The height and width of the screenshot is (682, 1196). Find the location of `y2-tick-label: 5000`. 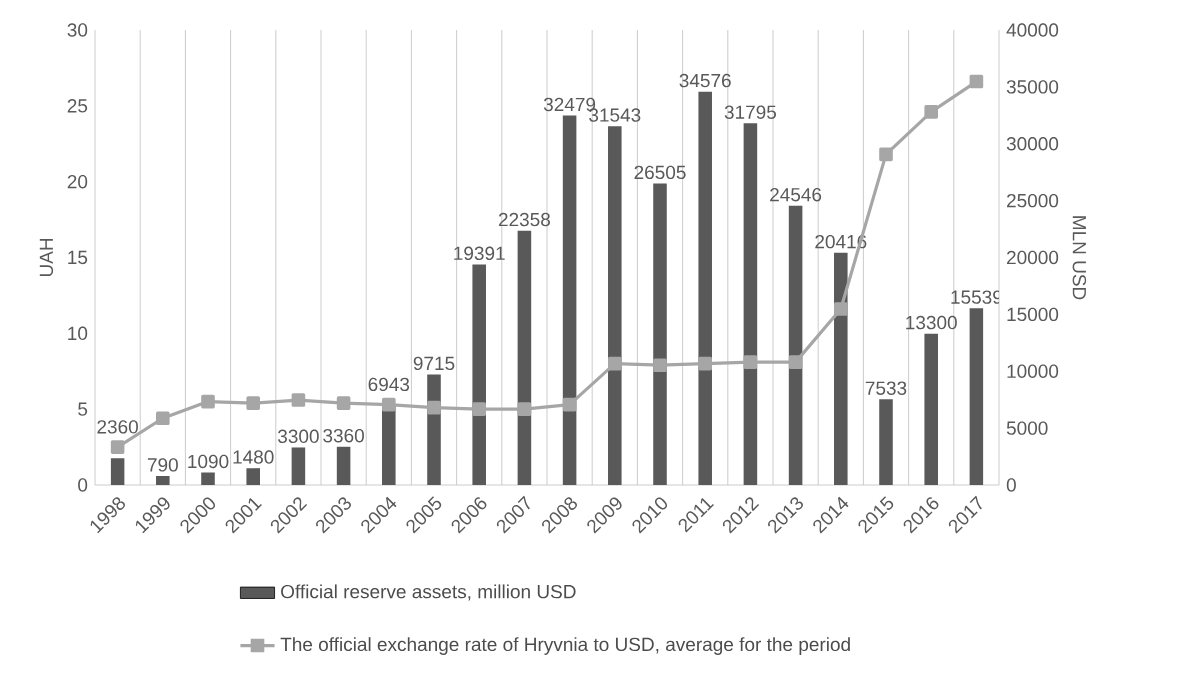

y2-tick-label: 5000 is located at coordinates (1027, 428).